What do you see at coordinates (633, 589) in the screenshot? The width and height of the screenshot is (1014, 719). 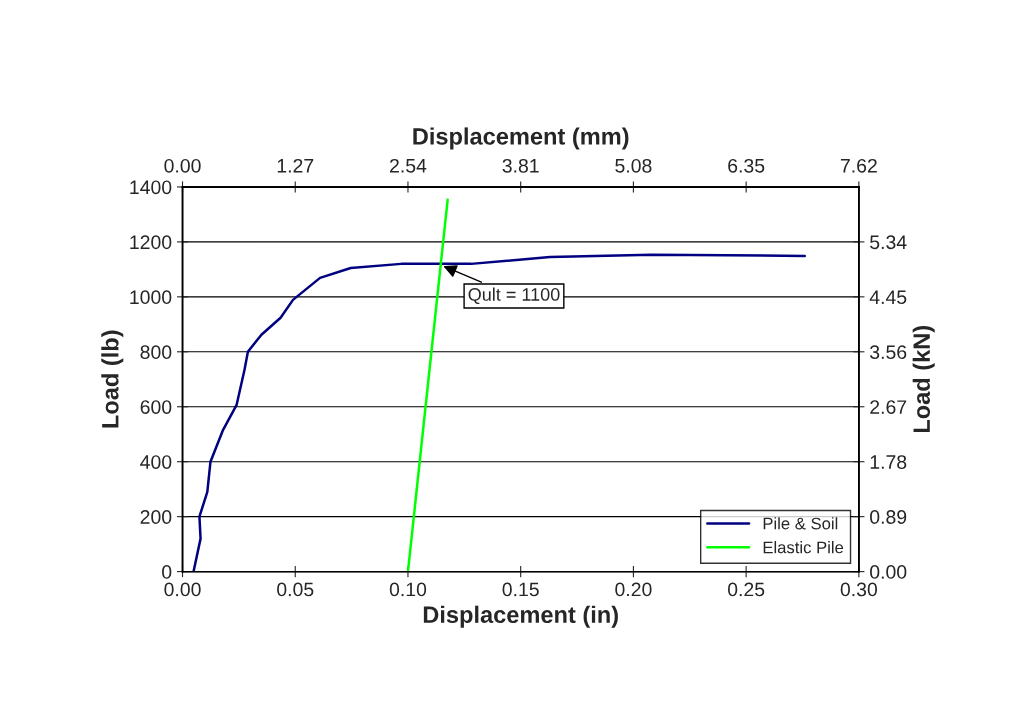 I see `x-tick-label: 0.20` at bounding box center [633, 589].